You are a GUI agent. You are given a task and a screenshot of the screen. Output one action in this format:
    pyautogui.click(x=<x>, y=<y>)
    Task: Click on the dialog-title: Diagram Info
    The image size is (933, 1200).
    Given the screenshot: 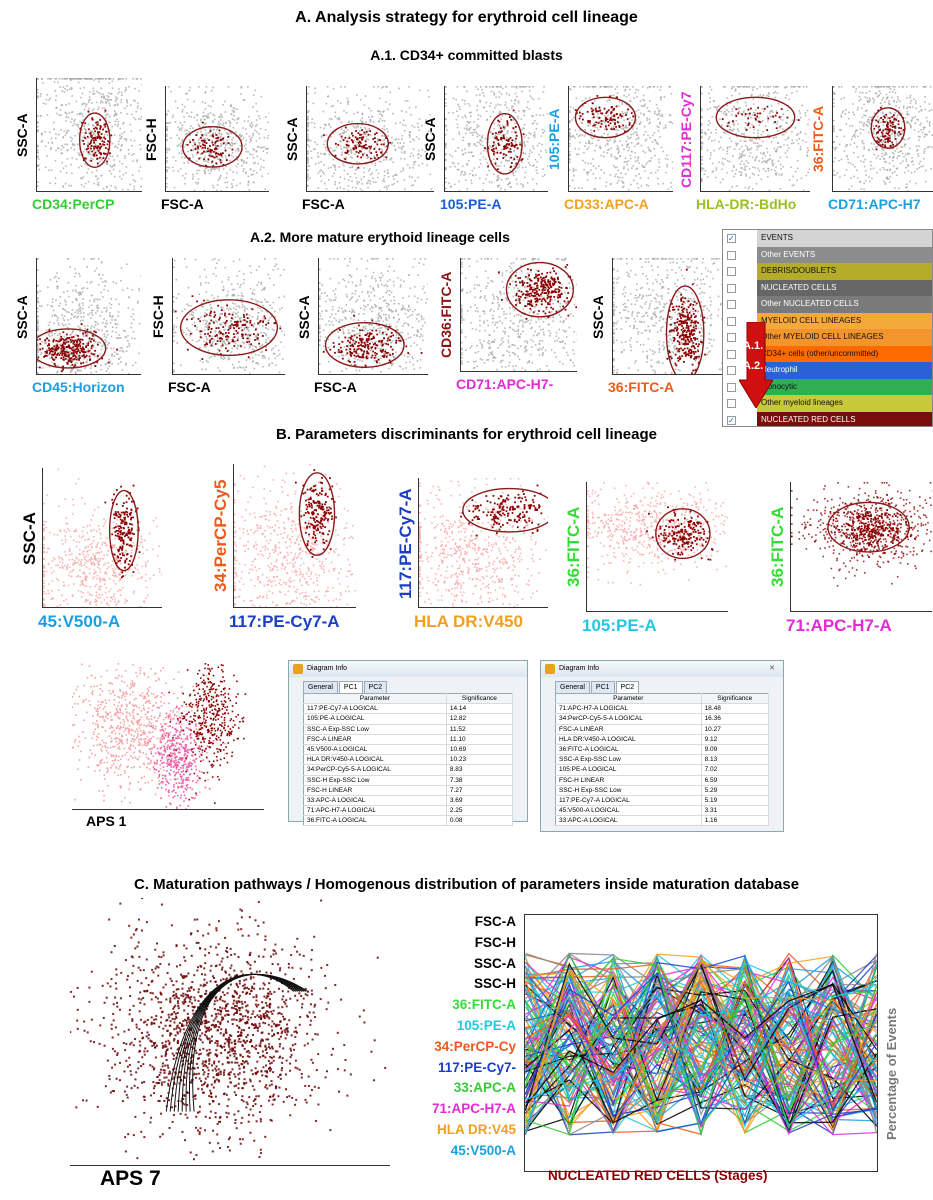 What is the action you would take?
    pyautogui.click(x=579, y=668)
    